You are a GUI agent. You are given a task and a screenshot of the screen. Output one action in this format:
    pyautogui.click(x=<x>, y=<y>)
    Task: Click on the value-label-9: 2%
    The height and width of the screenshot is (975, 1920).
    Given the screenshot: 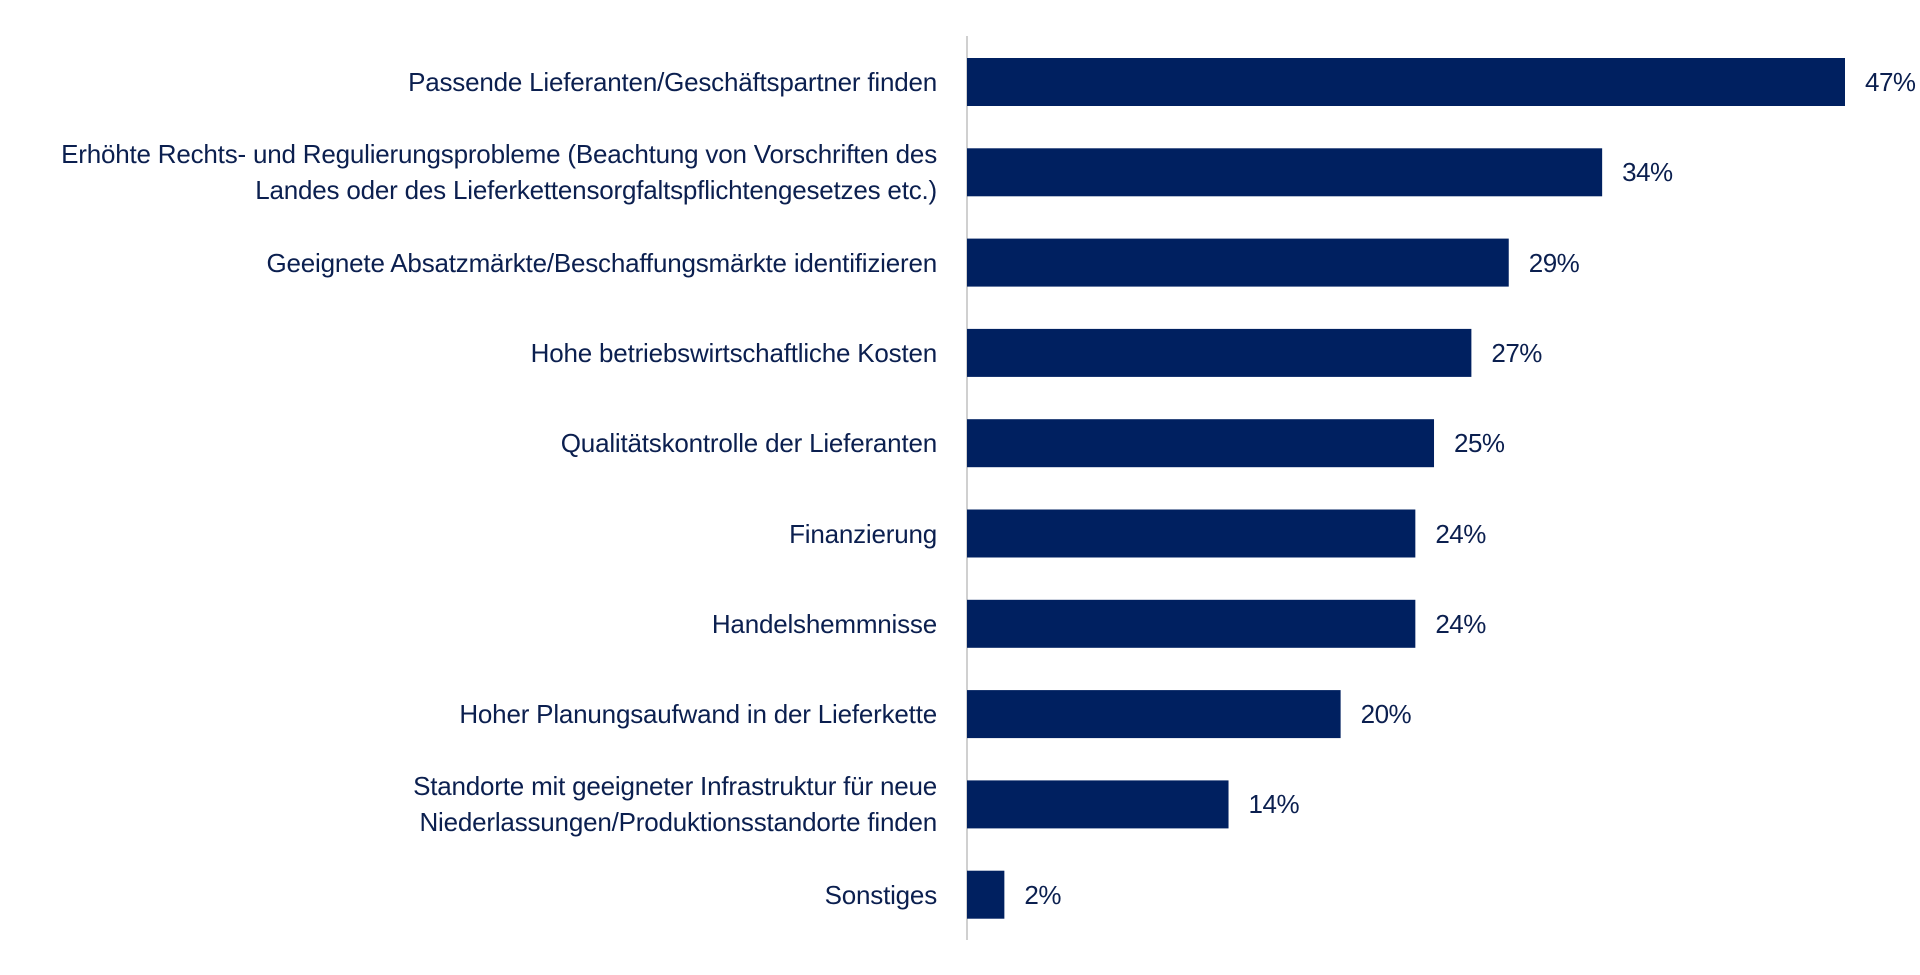 What is the action you would take?
    pyautogui.click(x=1042, y=894)
    